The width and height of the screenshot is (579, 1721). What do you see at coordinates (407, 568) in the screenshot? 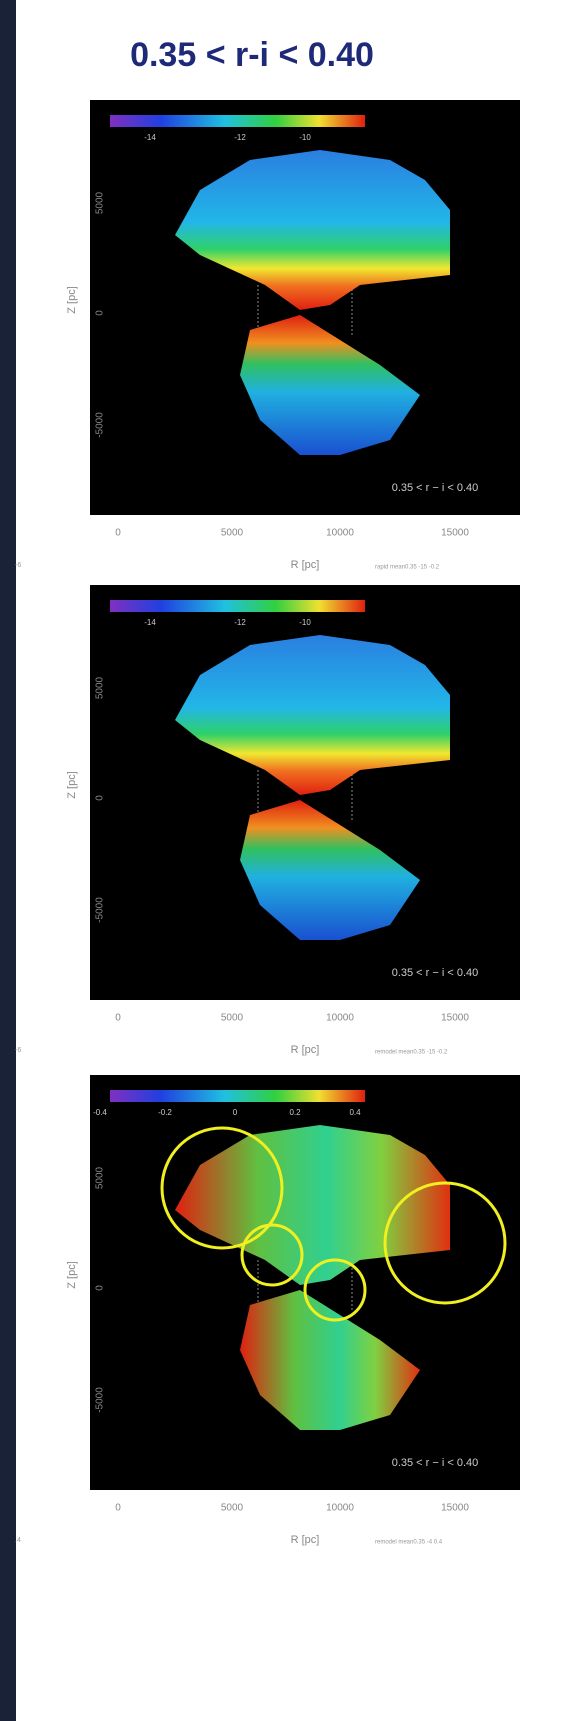
I see `footer-note: rapid mean0.35 -15 -0.2` at bounding box center [407, 568].